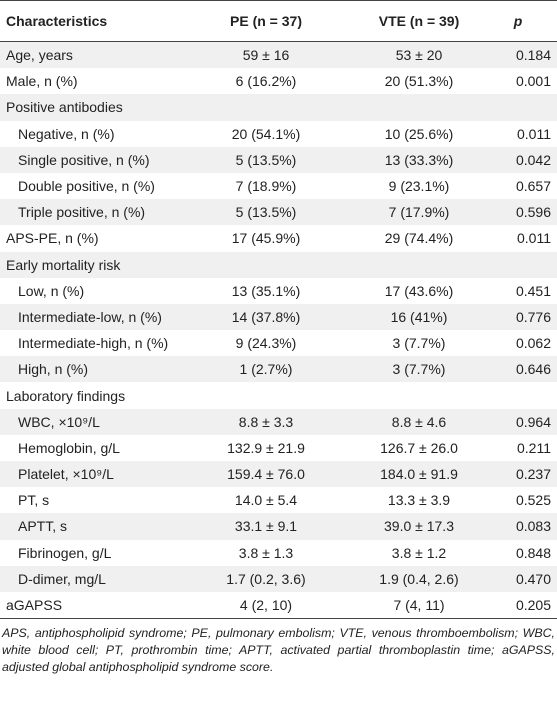 The height and width of the screenshot is (710, 557). Describe the element at coordinates (419, 186) in the screenshot. I see `cell: 9 (23.1%)` at that location.